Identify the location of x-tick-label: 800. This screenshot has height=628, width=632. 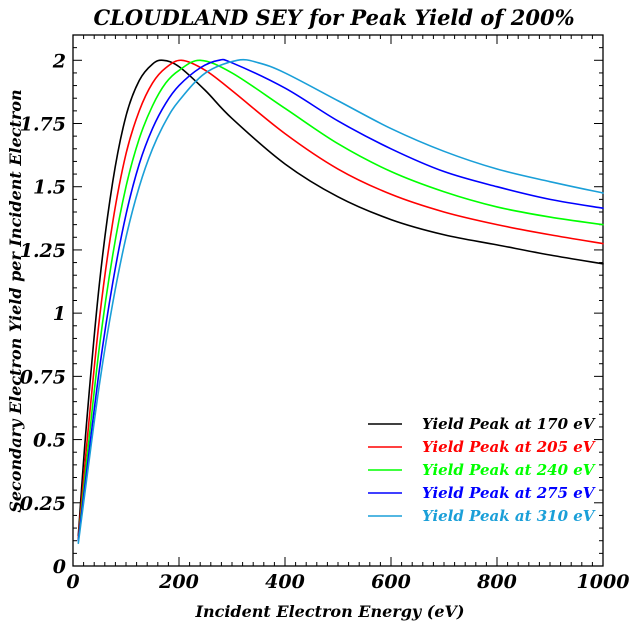
(496, 582).